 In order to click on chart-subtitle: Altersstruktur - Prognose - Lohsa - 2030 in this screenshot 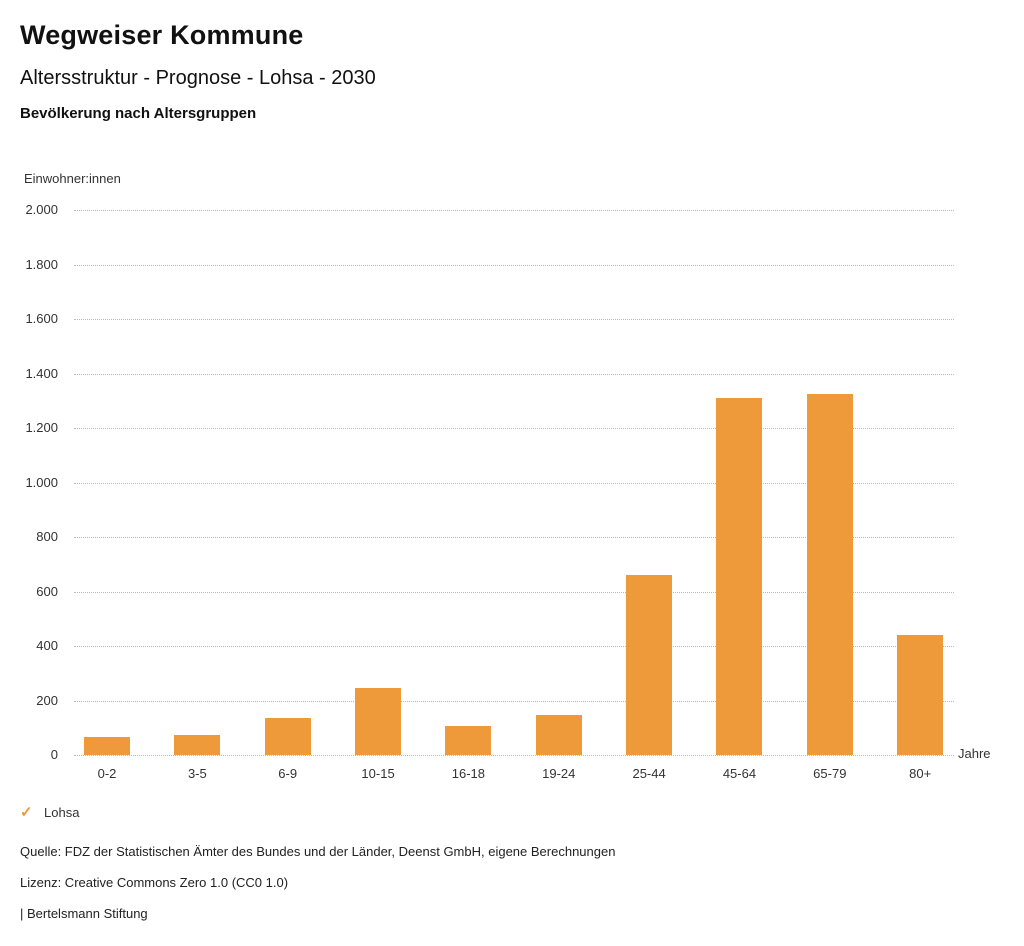, I will do `click(198, 78)`.